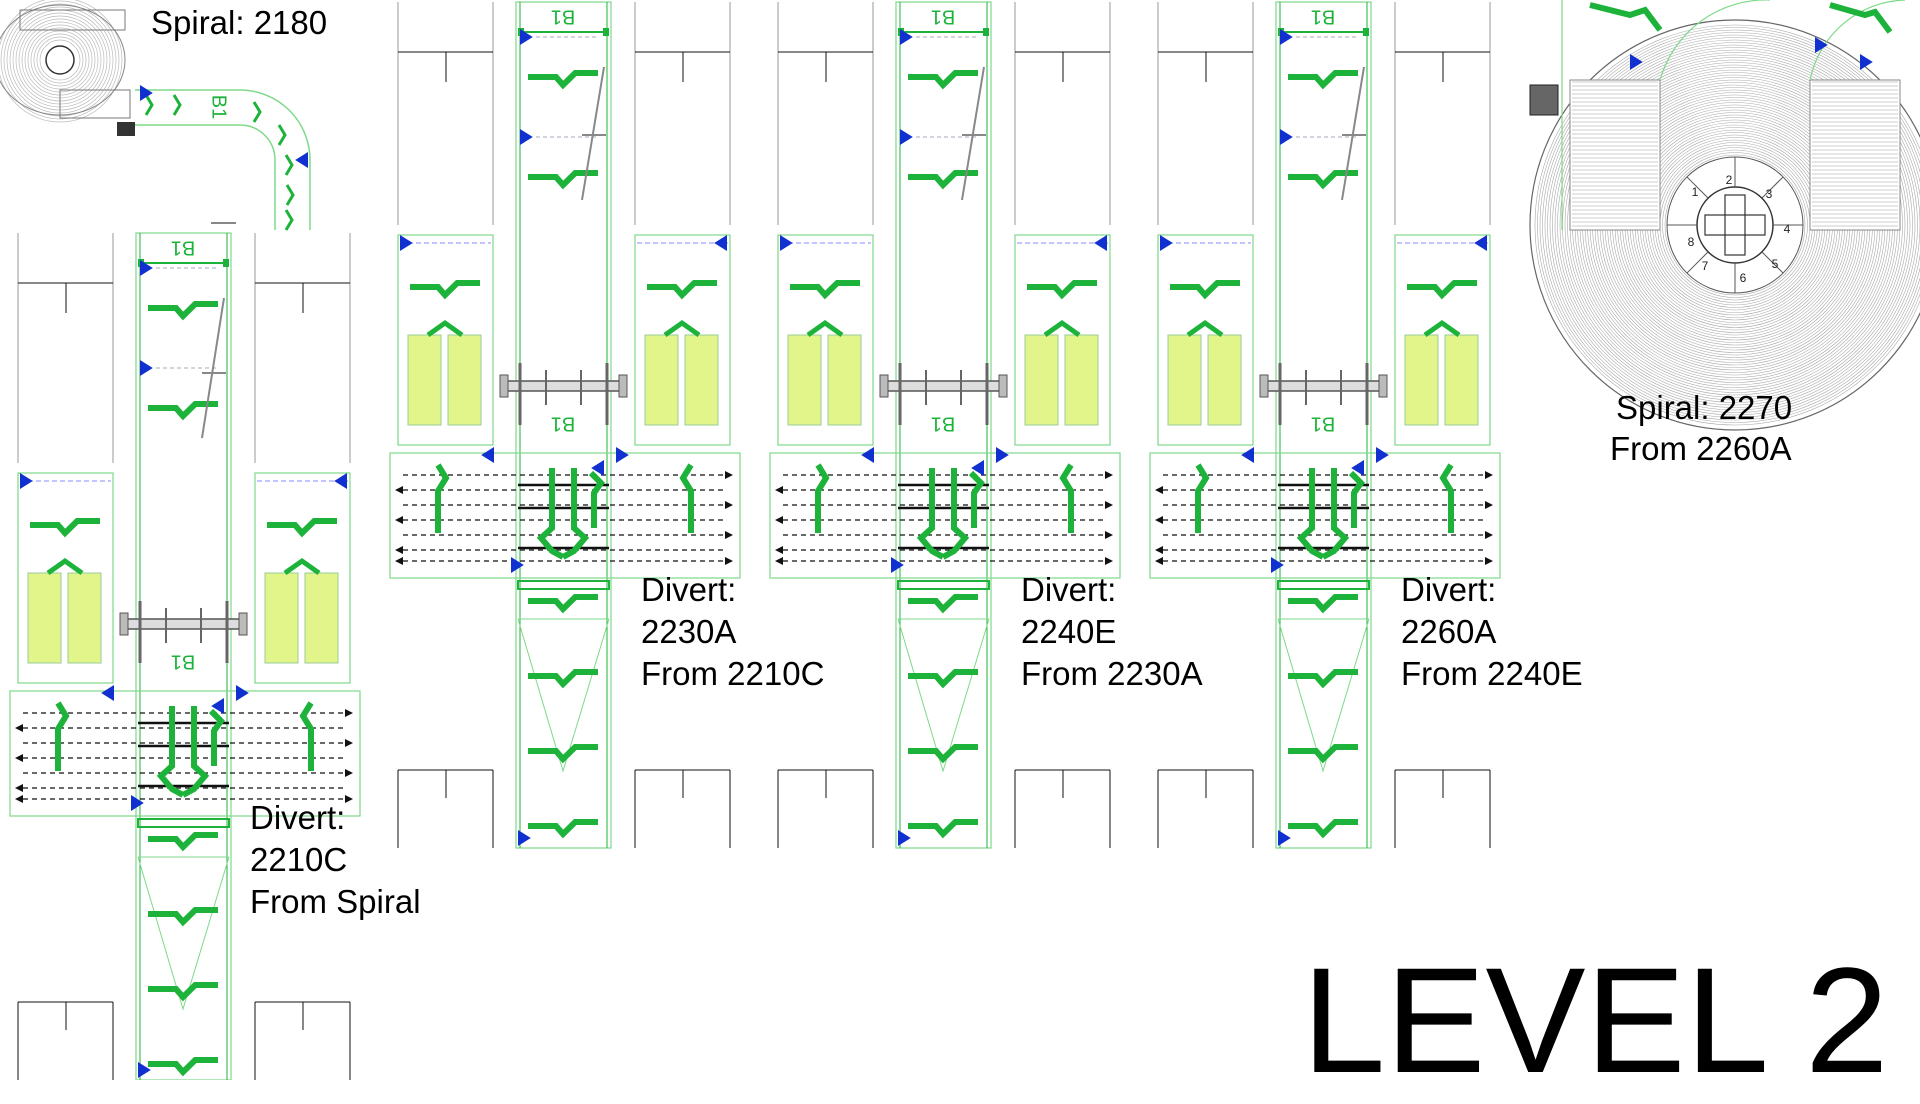 The width and height of the screenshot is (1920, 1104). I want to click on spiral-2270-label-line2: From 2260A, so click(1701, 449).